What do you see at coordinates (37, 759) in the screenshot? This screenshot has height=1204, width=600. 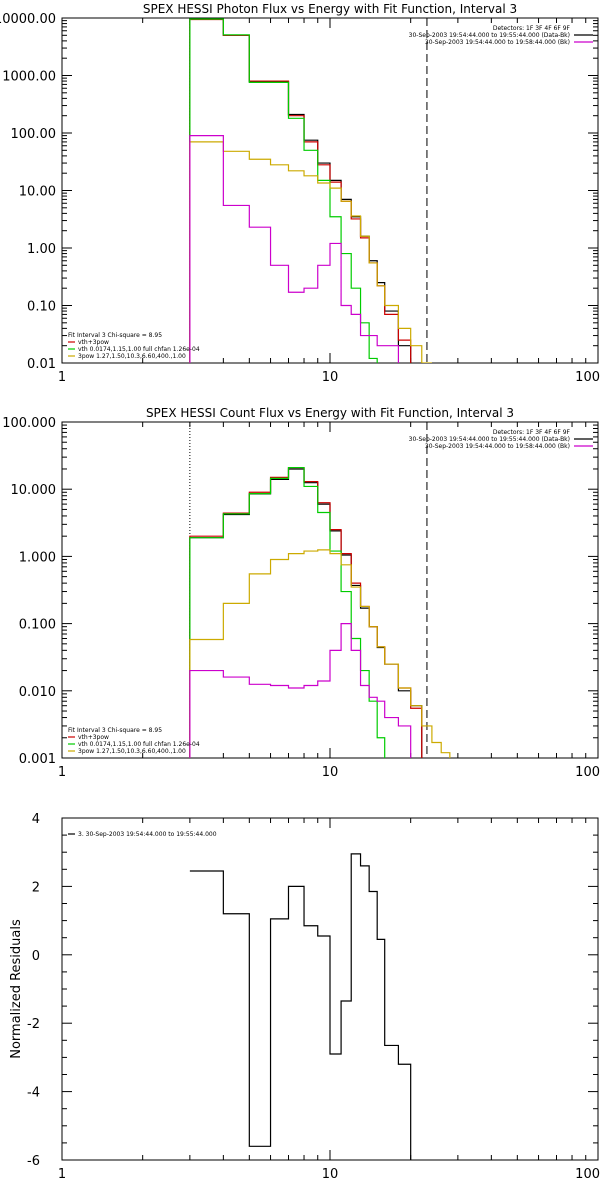 I see `y-tick-label: 0.001` at bounding box center [37, 759].